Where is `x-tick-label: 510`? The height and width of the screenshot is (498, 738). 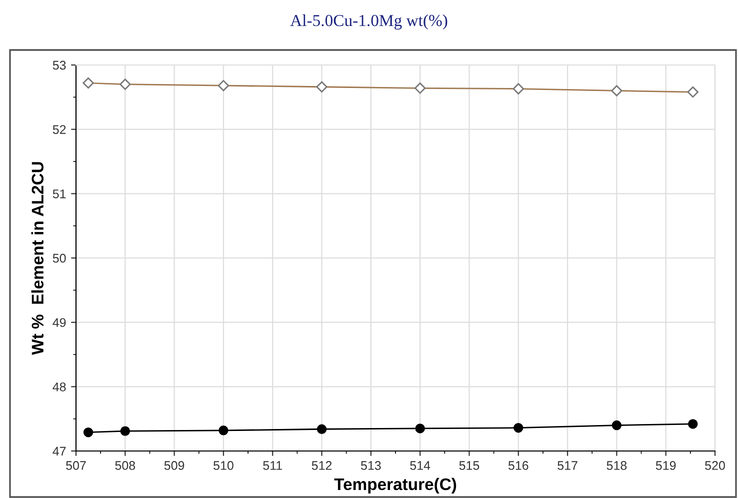
x-tick-label: 510 is located at coordinates (224, 465).